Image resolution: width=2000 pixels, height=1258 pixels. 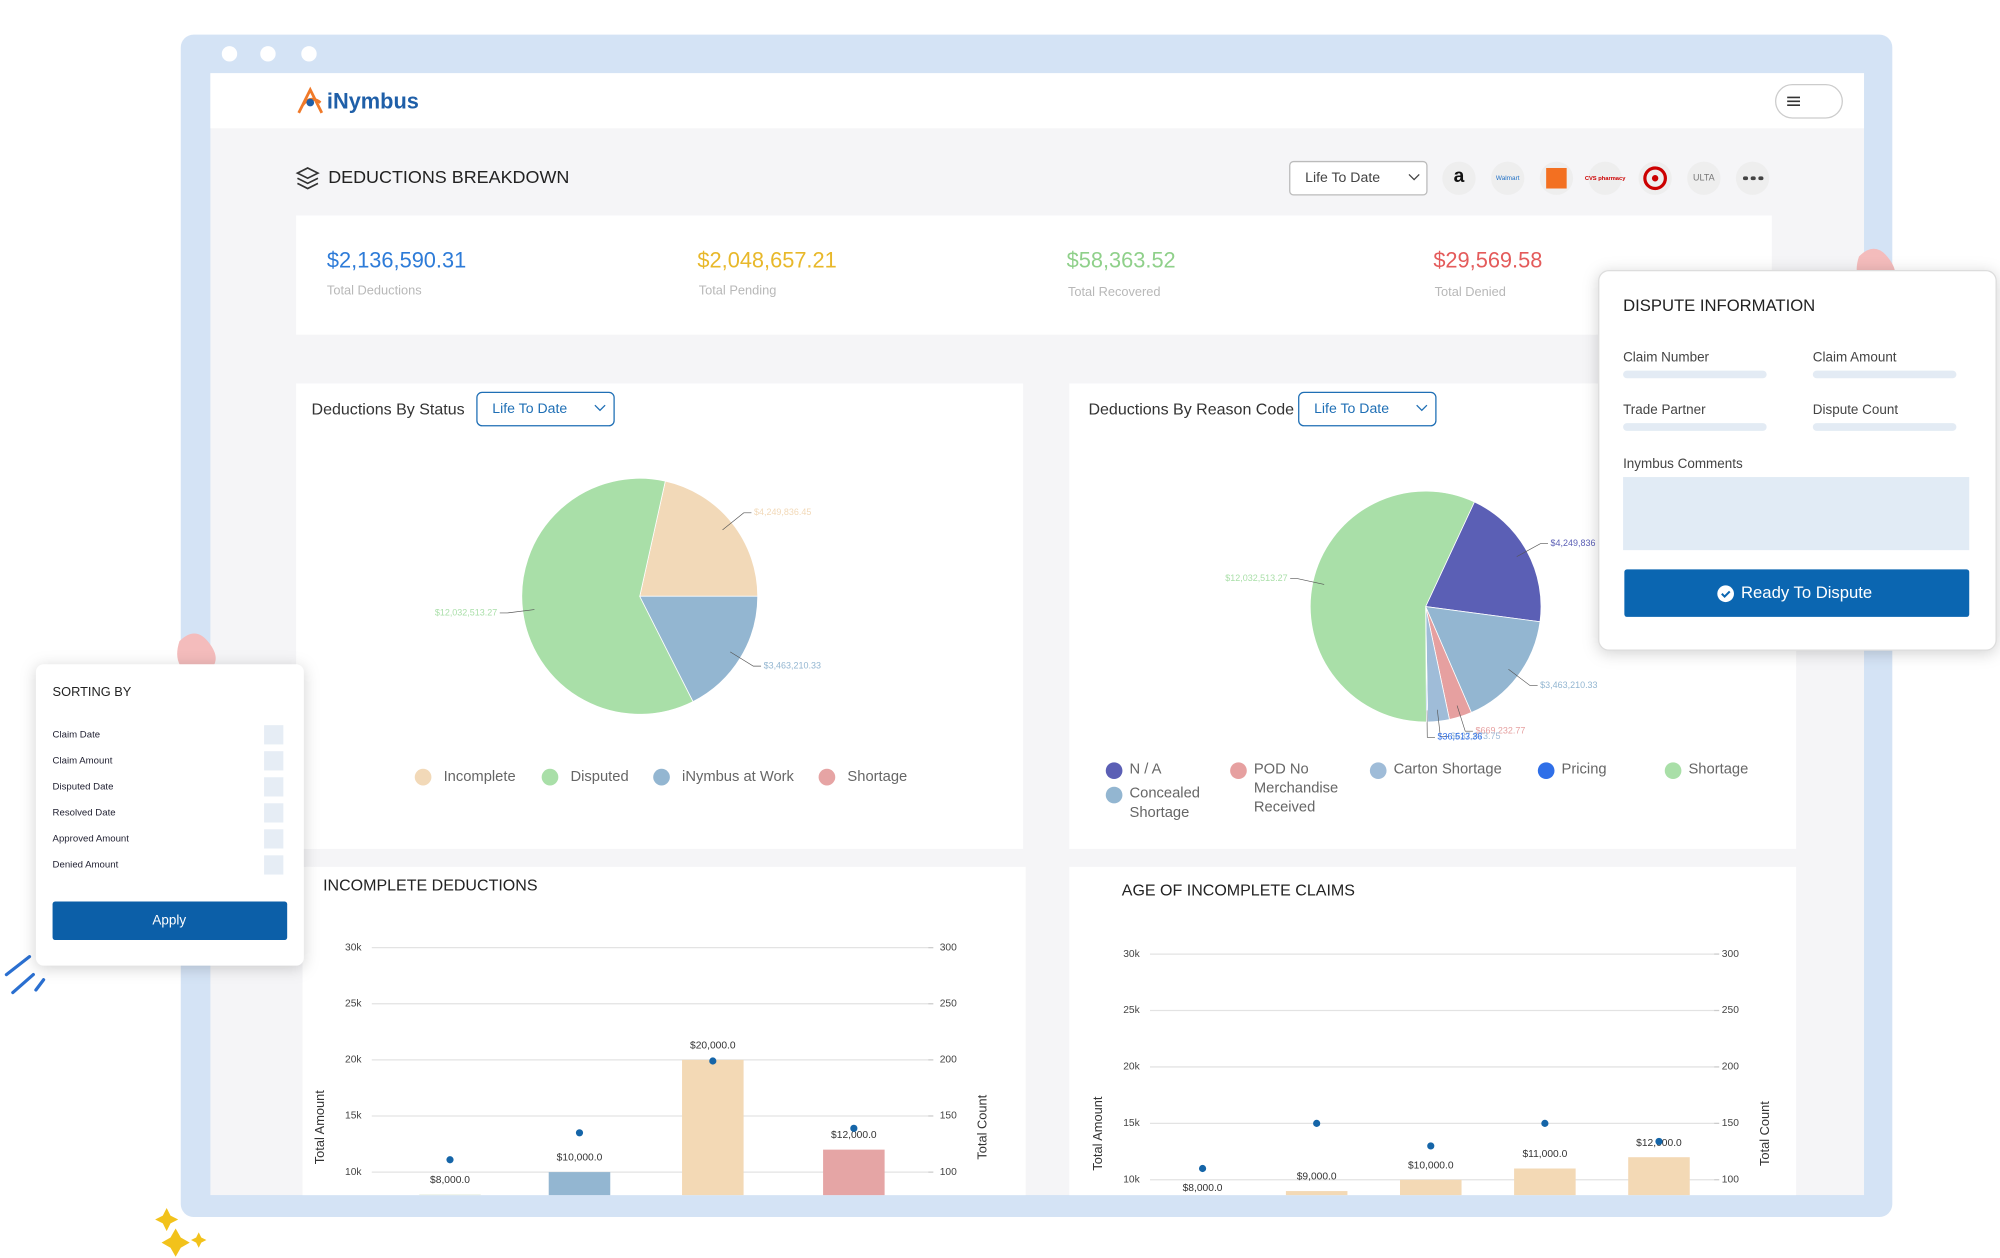 I want to click on comments-input, so click(x=1796, y=514).